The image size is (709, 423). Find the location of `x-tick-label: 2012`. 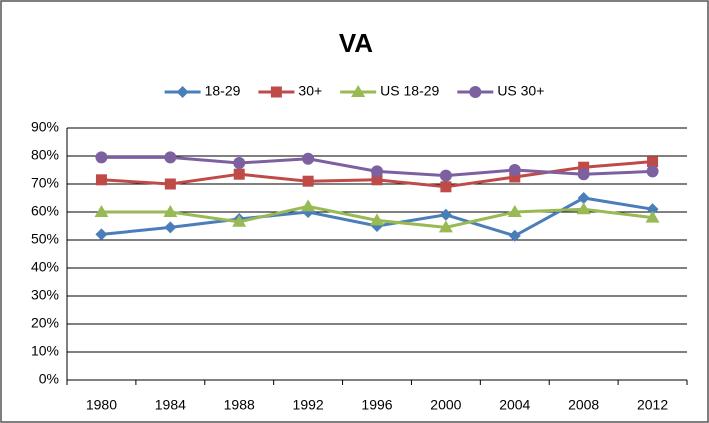

x-tick-label: 2012 is located at coordinates (652, 405).